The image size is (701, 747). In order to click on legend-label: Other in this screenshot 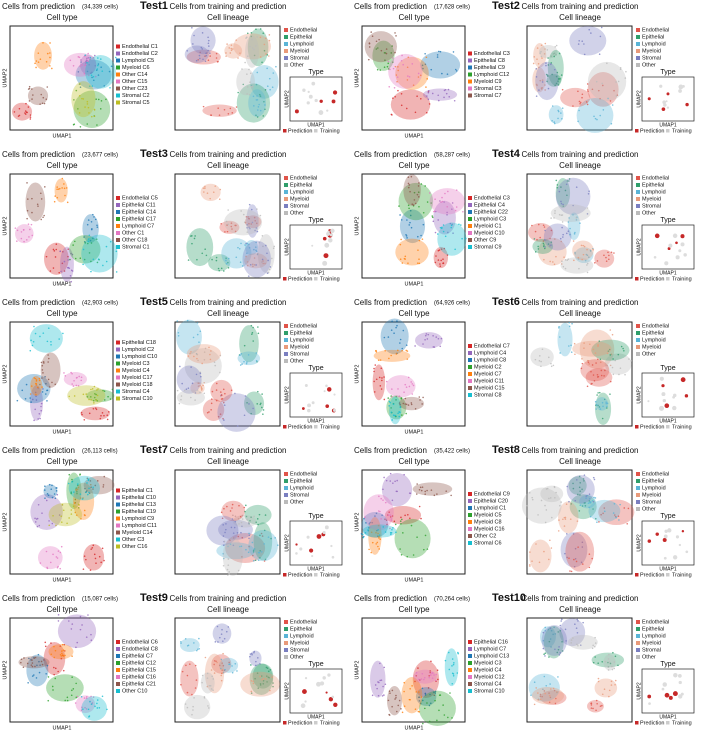, I will do `click(297, 502)`.